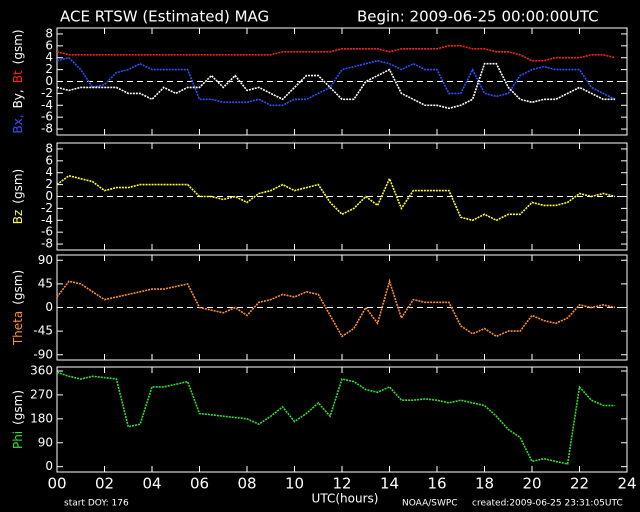  What do you see at coordinates (164, 17) in the screenshot?
I see `chart-title: ACE RTSW (Estimated) MAG` at bounding box center [164, 17].